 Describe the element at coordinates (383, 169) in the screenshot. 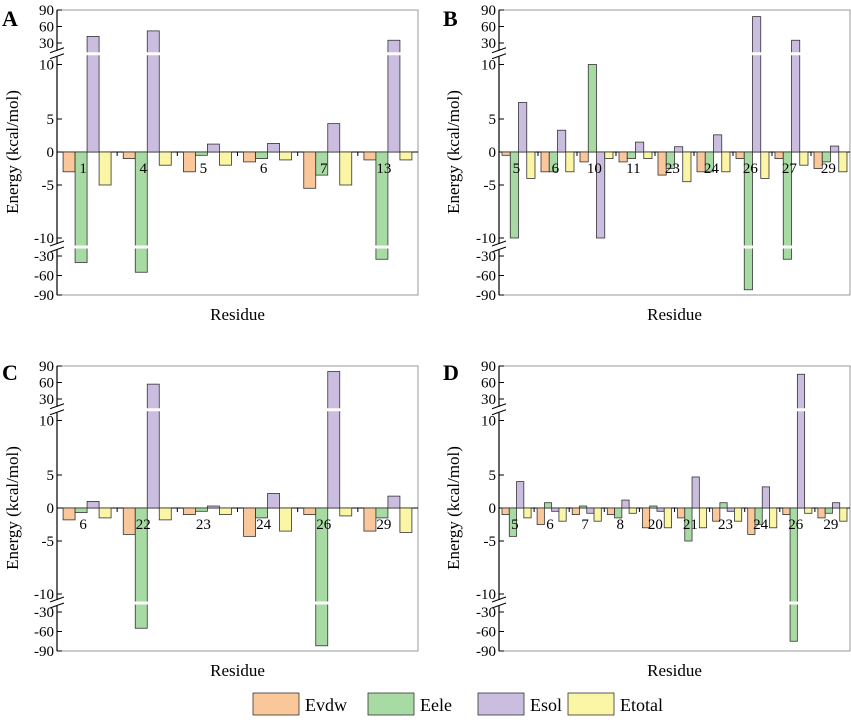

I see `x-tick-label-13: 13` at that location.